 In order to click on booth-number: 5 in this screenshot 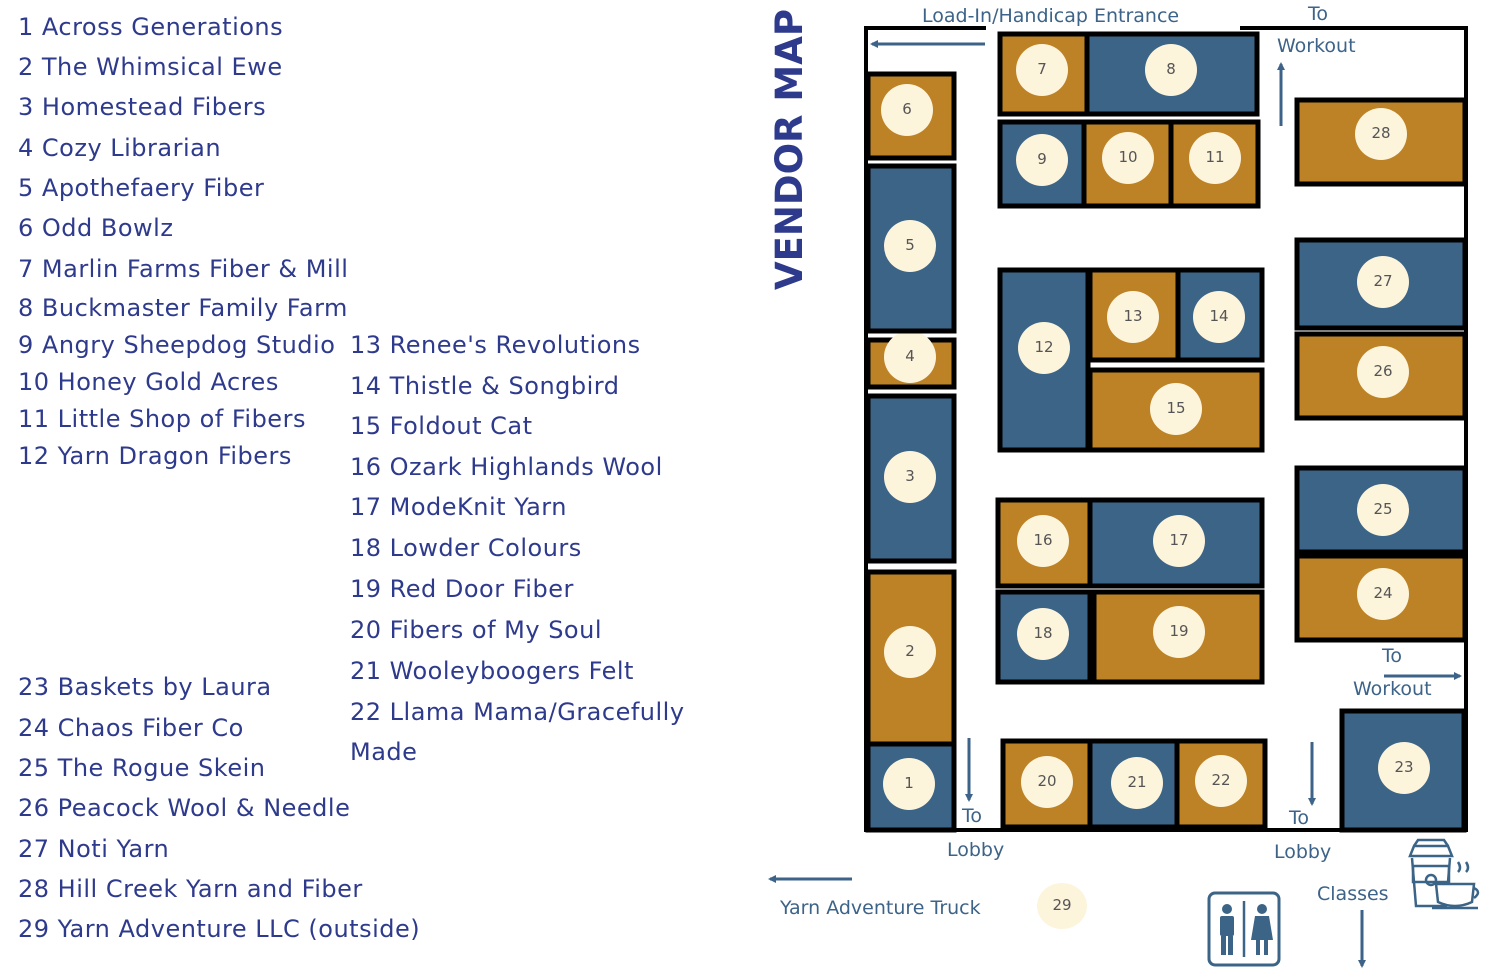, I will do `click(910, 245)`.